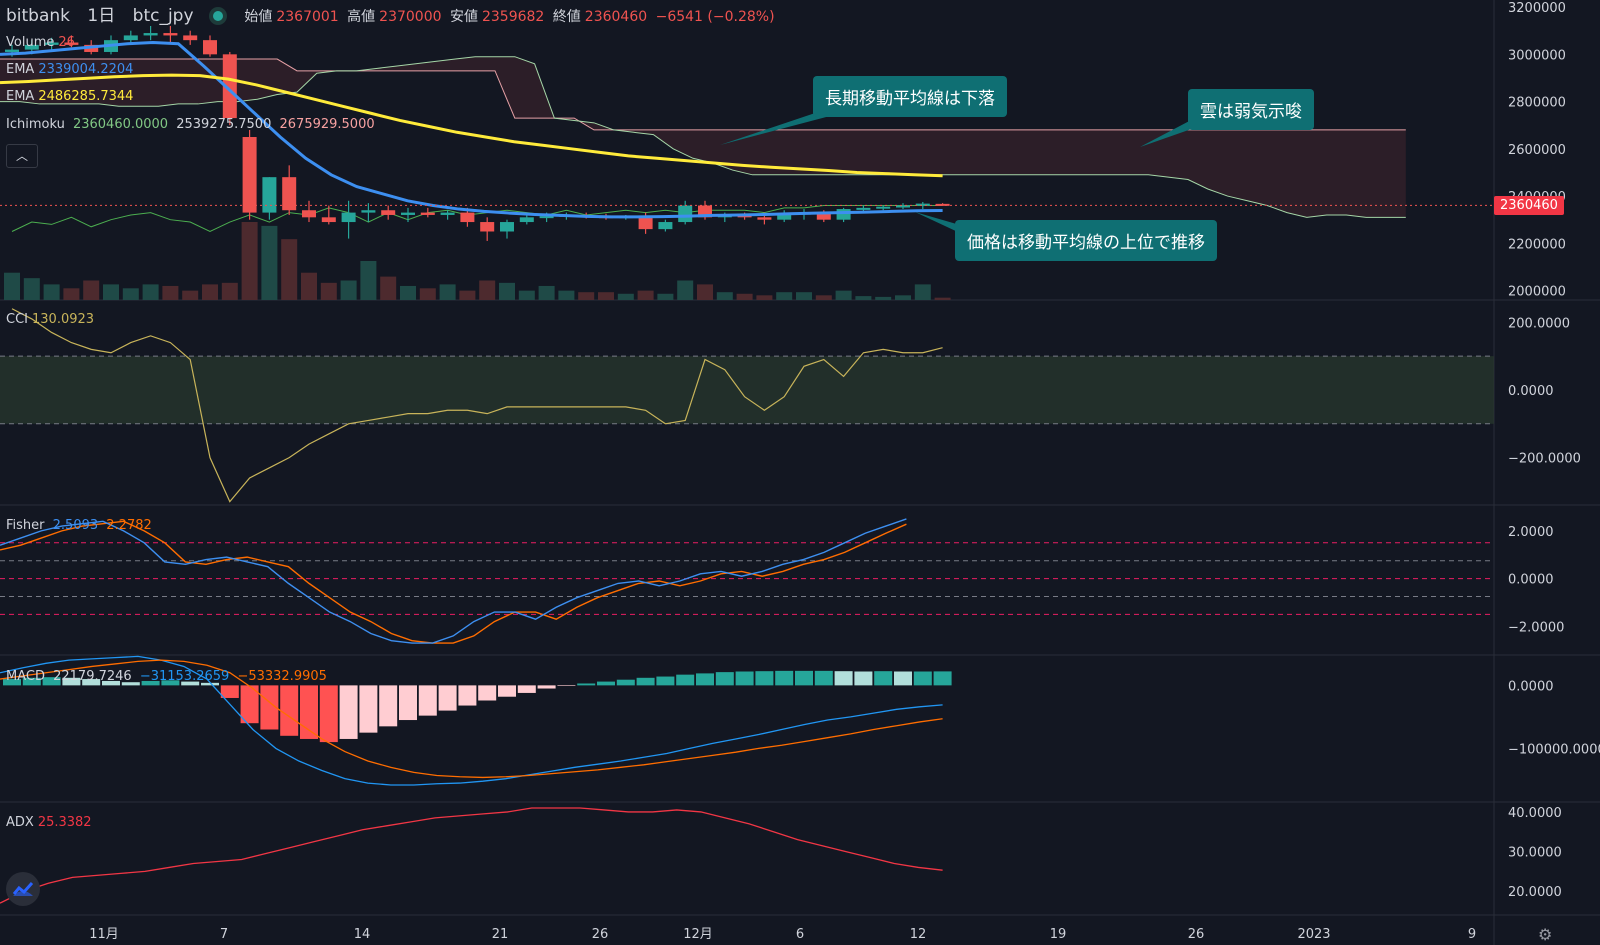 This screenshot has width=1600, height=945. I want to click on fisher-value-2: 2.2782, so click(129, 525).